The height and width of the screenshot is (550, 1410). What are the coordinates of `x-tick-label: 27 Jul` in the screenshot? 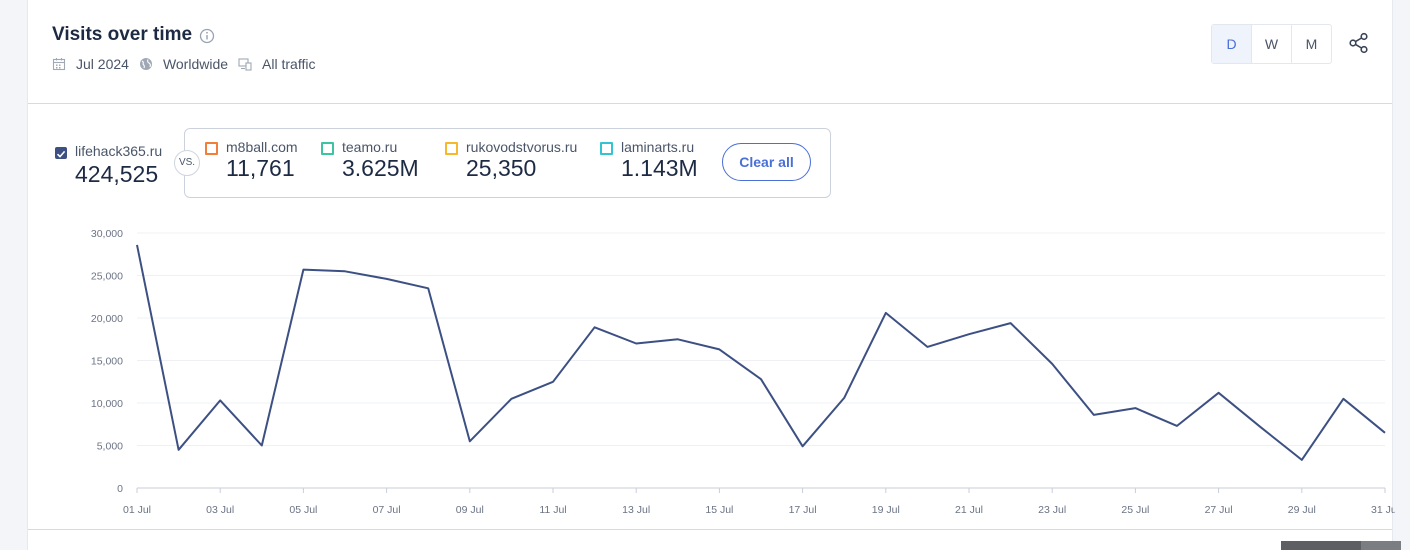 It's located at (1219, 510).